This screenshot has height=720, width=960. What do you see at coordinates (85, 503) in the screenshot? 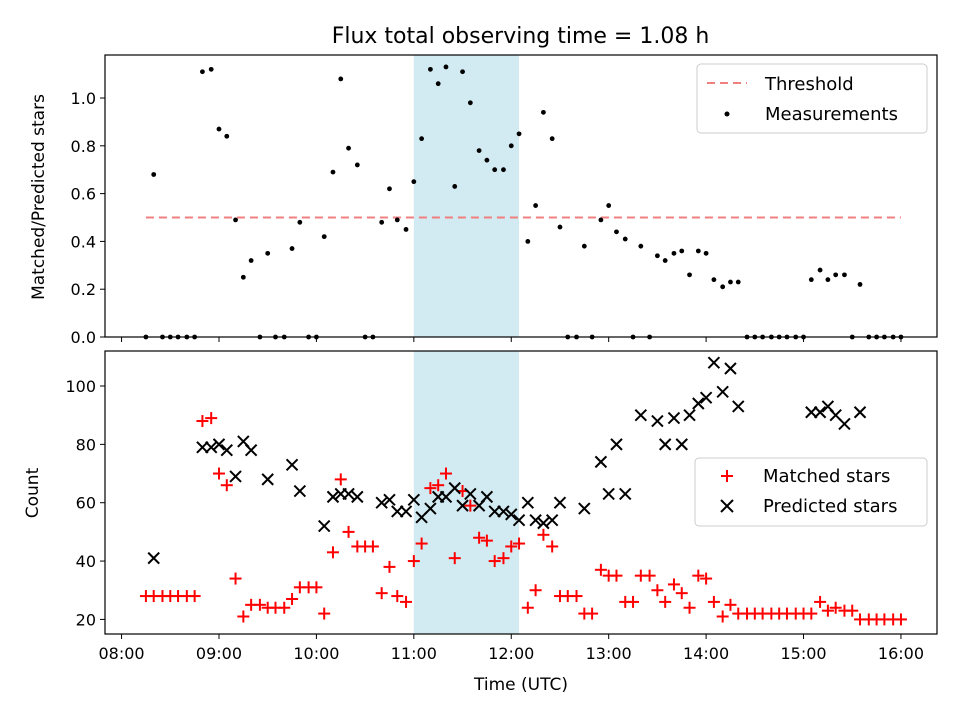
I see `bottom-y-axis-ticks: 20 40 60 80 100` at bounding box center [85, 503].